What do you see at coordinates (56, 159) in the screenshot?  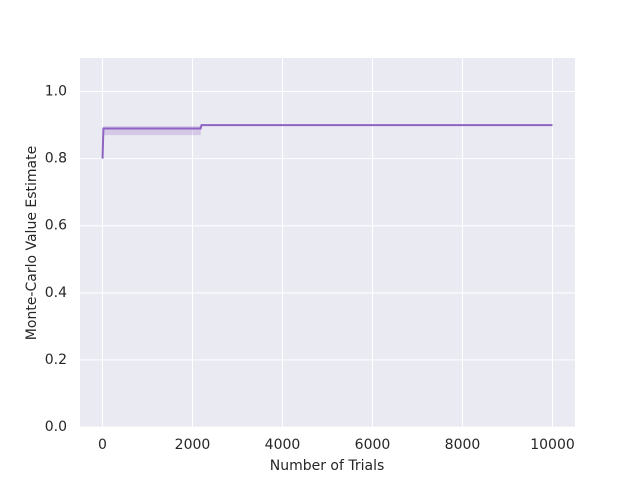 I see `y-tick-label: 0.8` at bounding box center [56, 159].